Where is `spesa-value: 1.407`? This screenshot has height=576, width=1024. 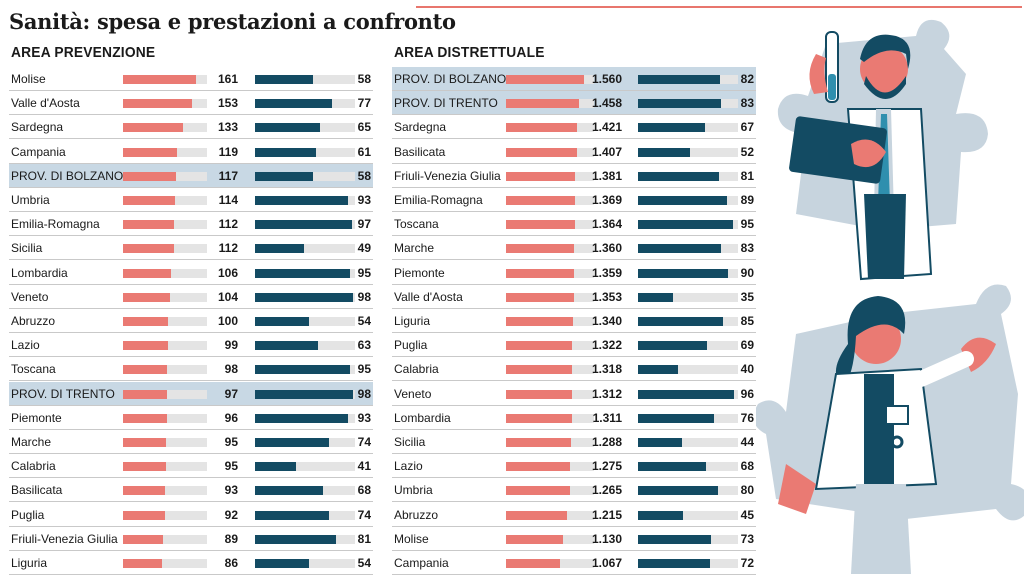 spesa-value: 1.407 is located at coordinates (606, 151).